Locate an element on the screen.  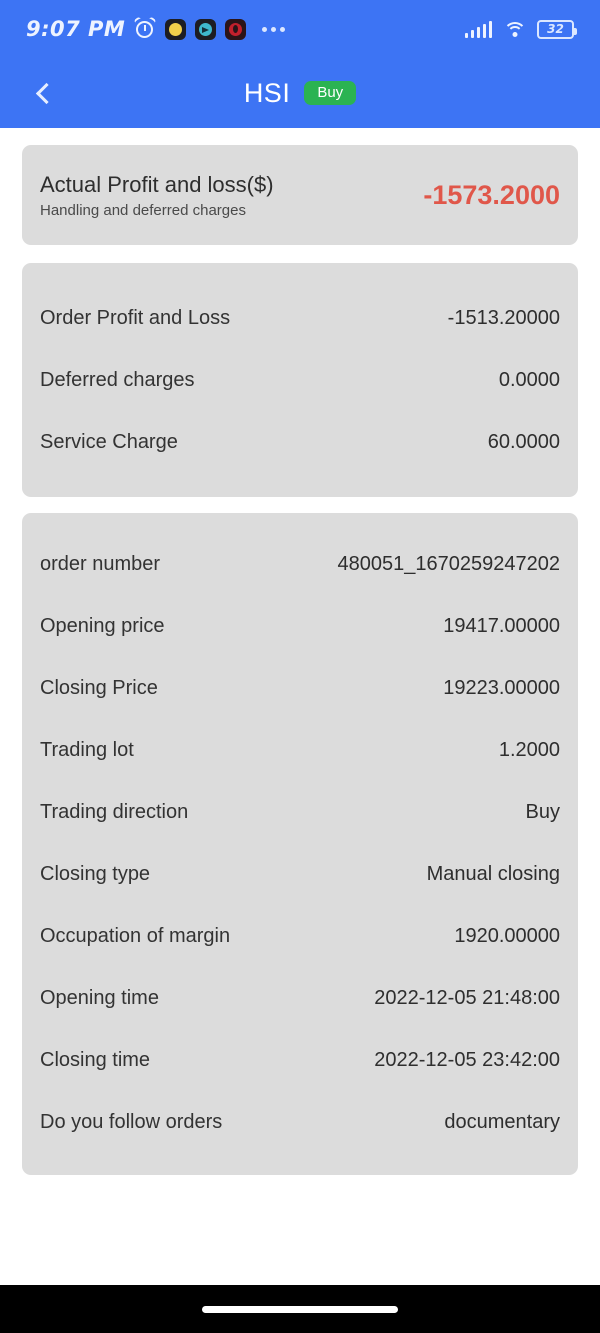
row-label: Deferred charges is located at coordinates (117, 379).